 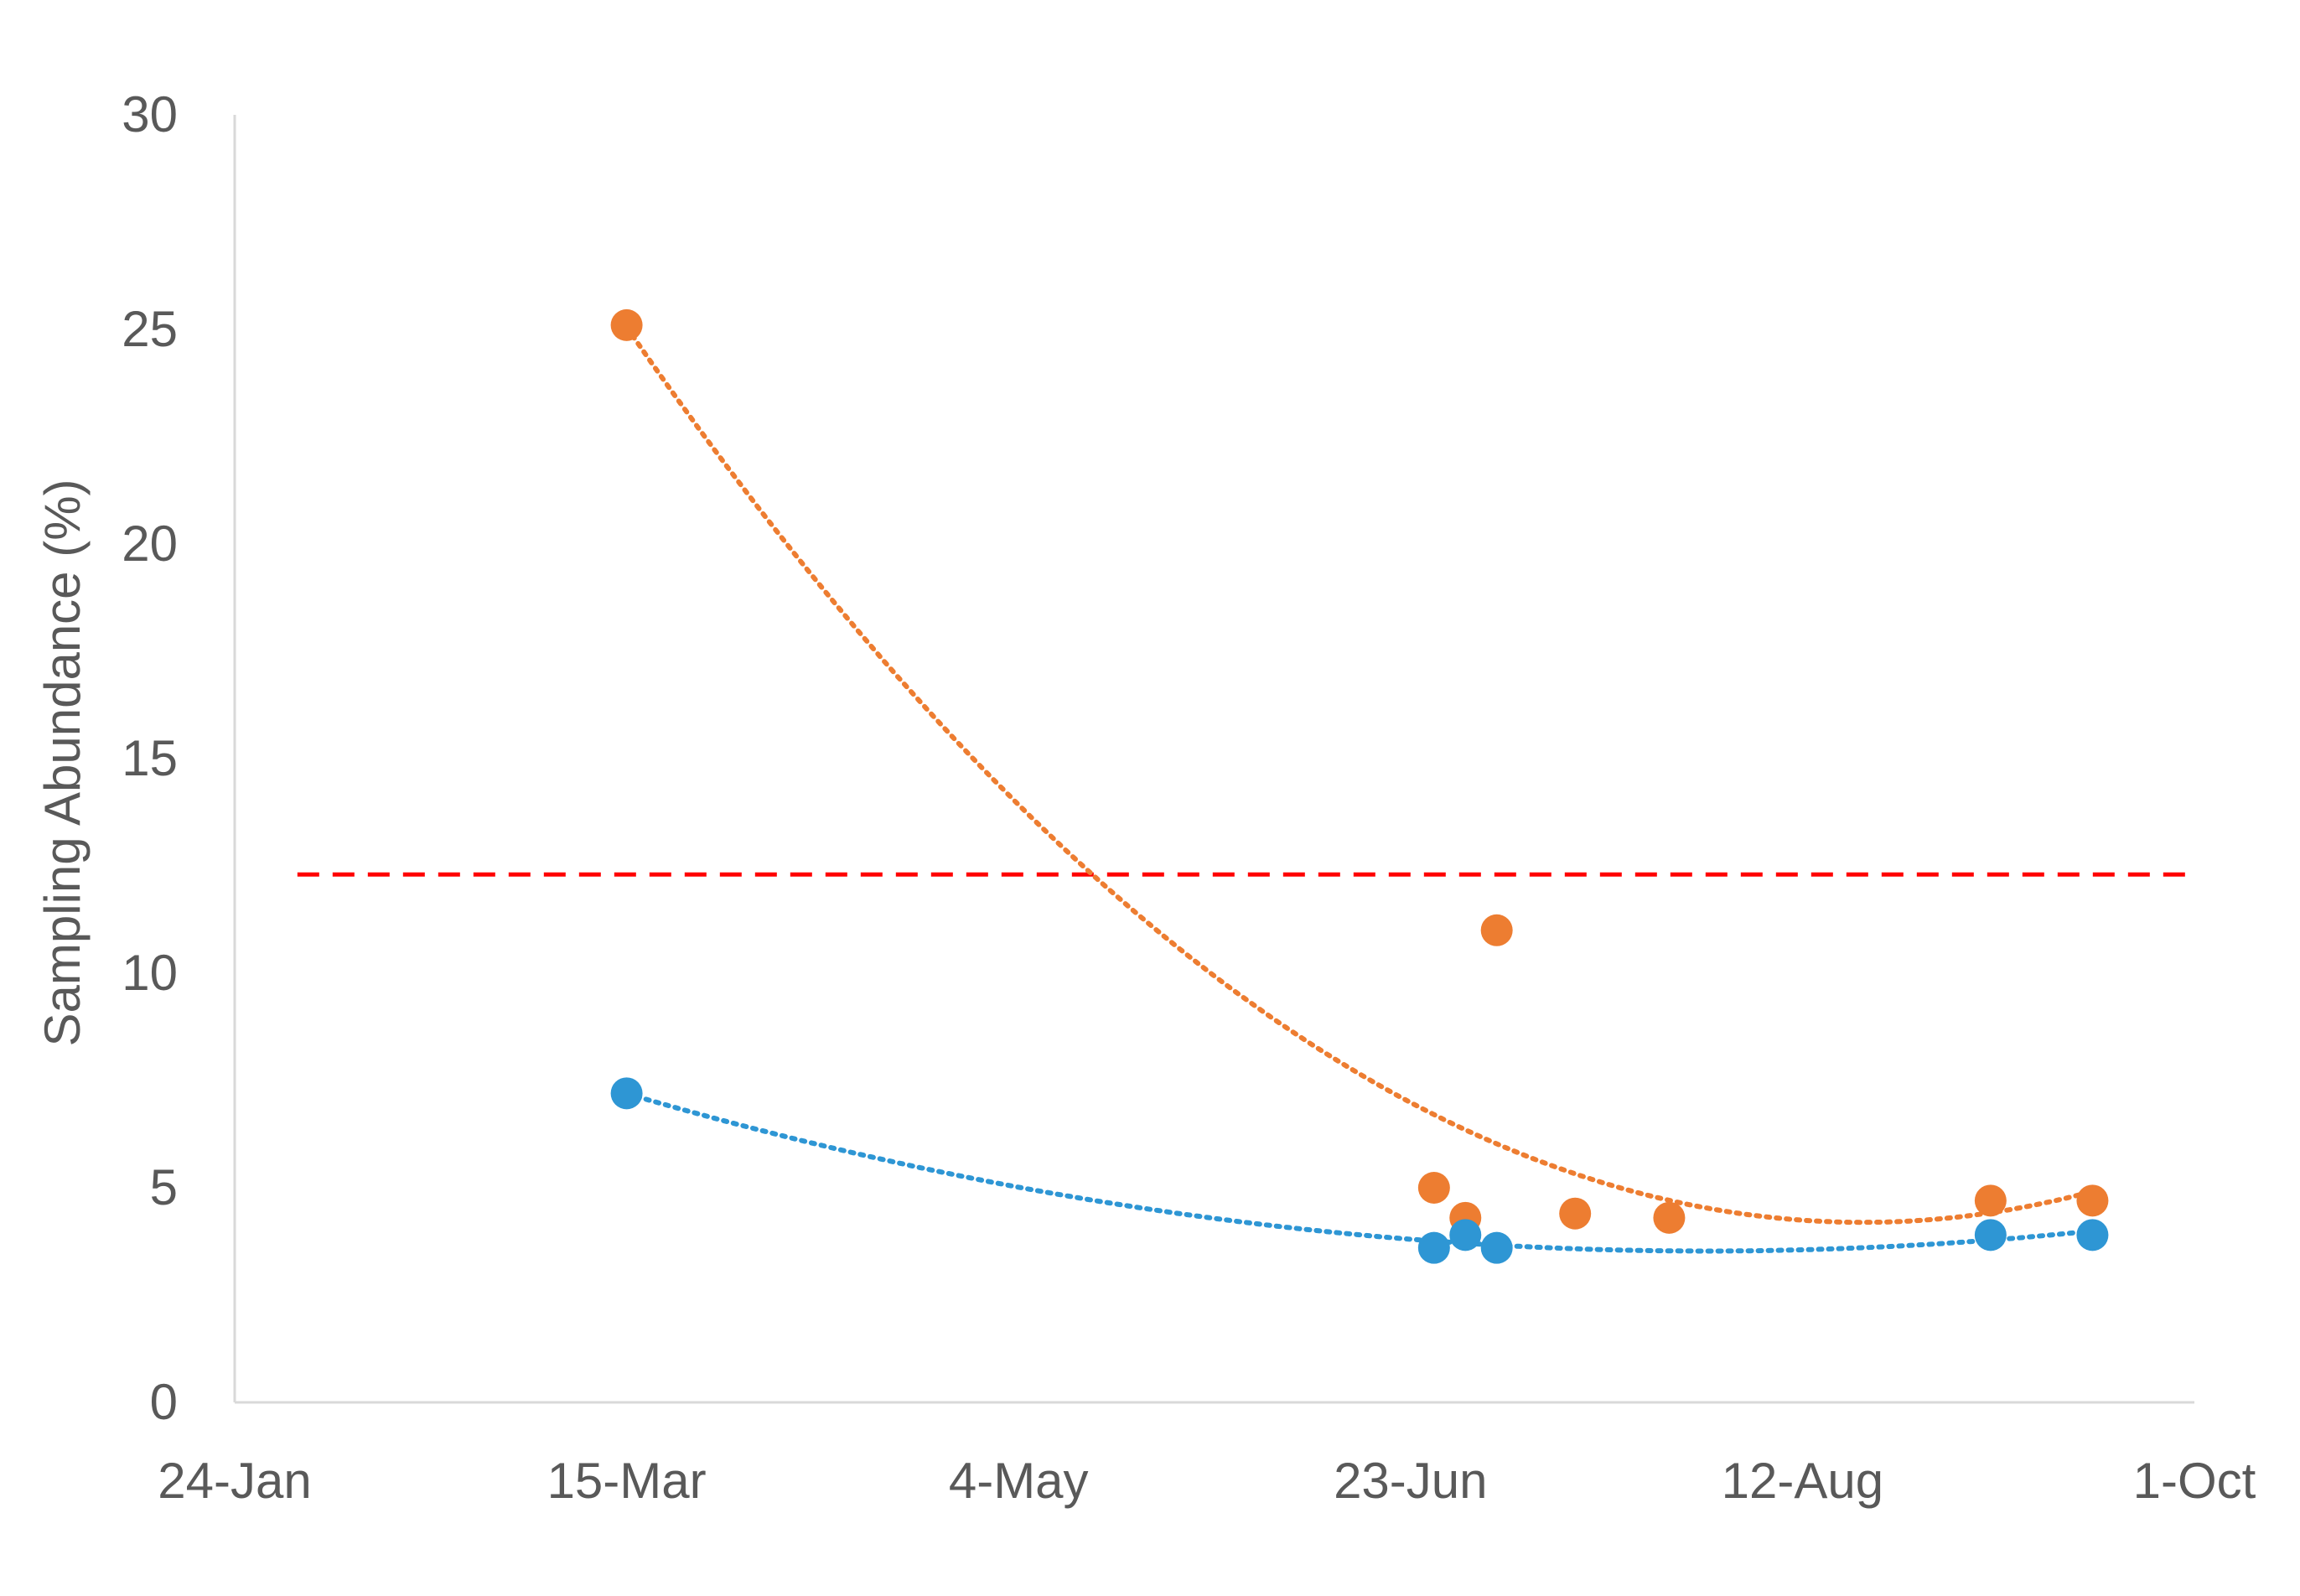 I want to click on x-tick-label: 15-Mar, so click(x=627, y=1481).